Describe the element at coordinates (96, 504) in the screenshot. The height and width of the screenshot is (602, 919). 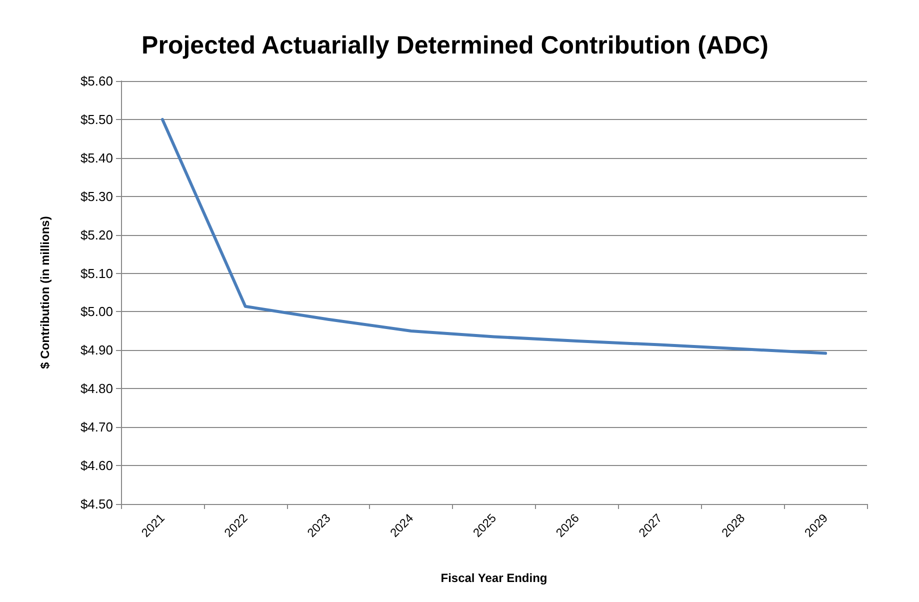
I see `y-tick-label: $4.50` at that location.